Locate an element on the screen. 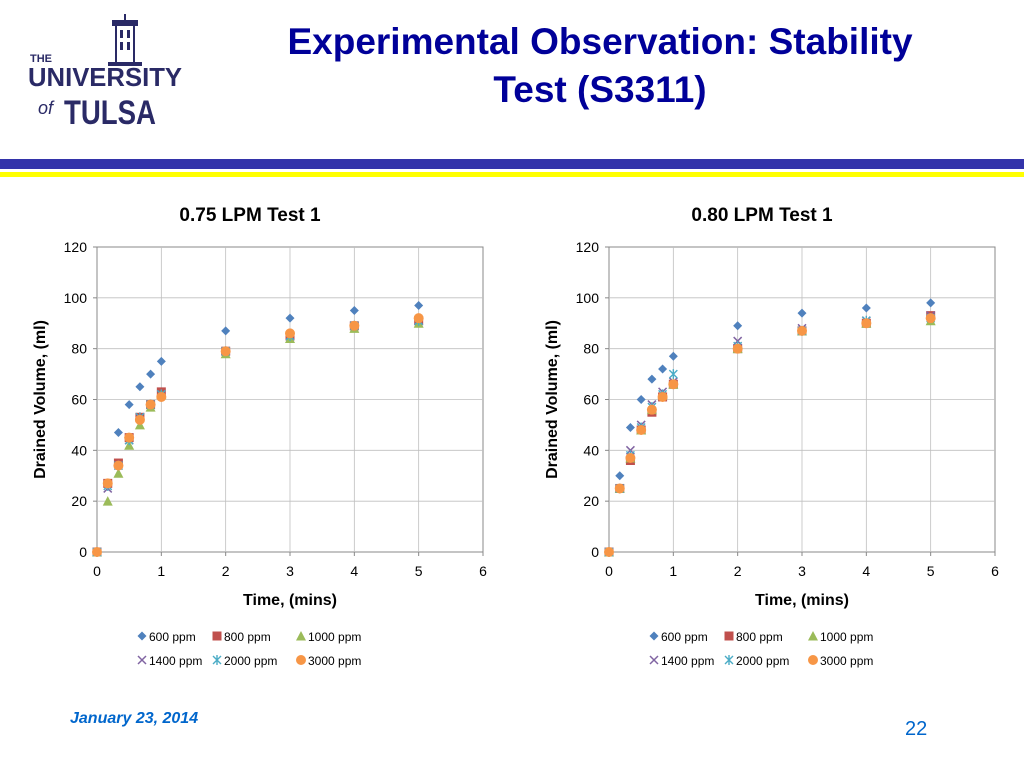 The height and width of the screenshot is (768, 1024). legend-label: 600 ppm is located at coordinates (172, 637).